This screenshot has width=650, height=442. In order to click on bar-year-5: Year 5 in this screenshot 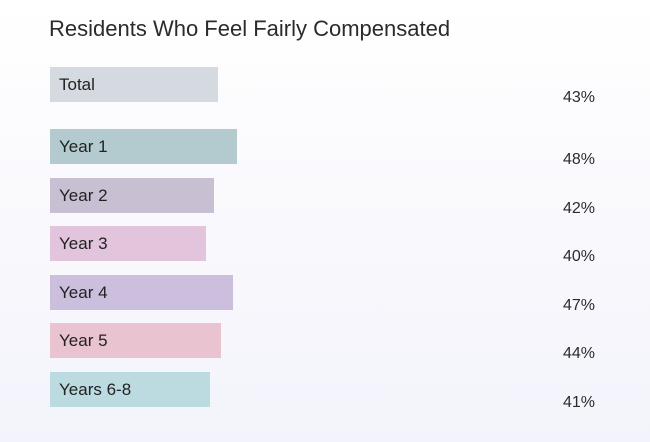, I will do `click(136, 340)`.